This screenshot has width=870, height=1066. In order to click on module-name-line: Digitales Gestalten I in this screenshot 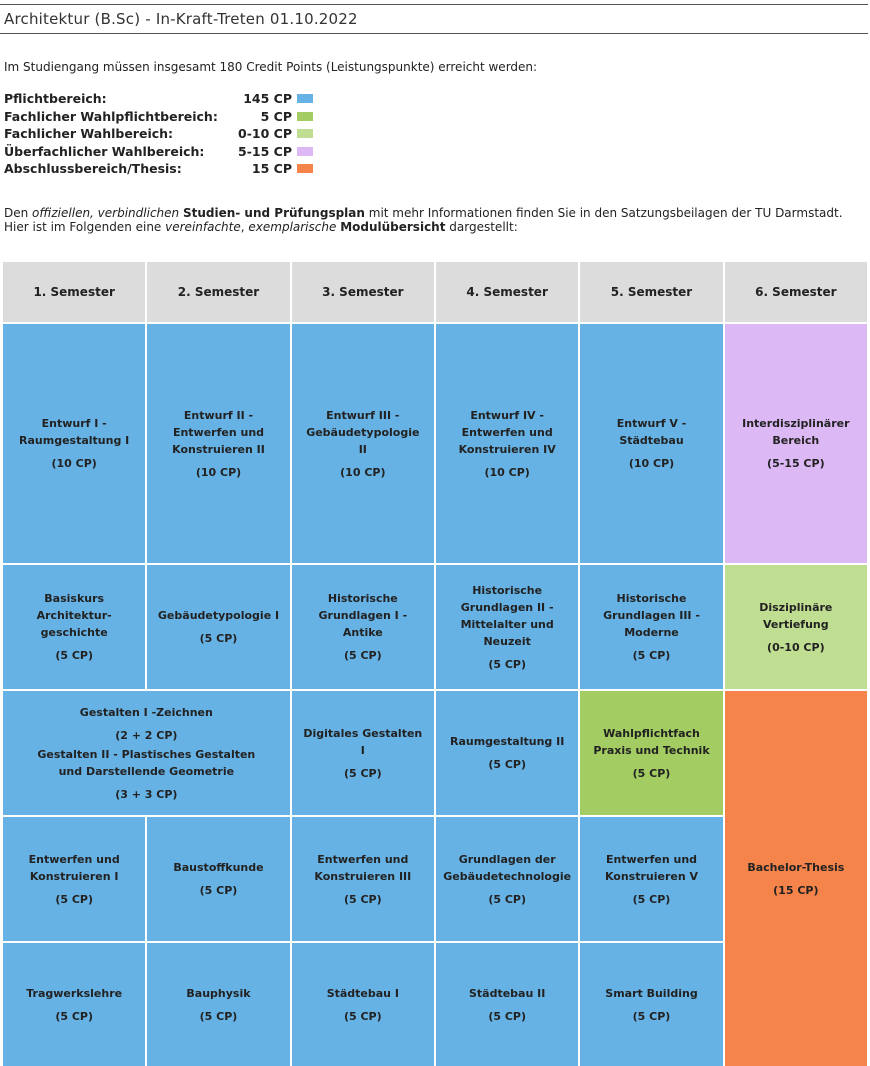, I will do `click(363, 741)`.